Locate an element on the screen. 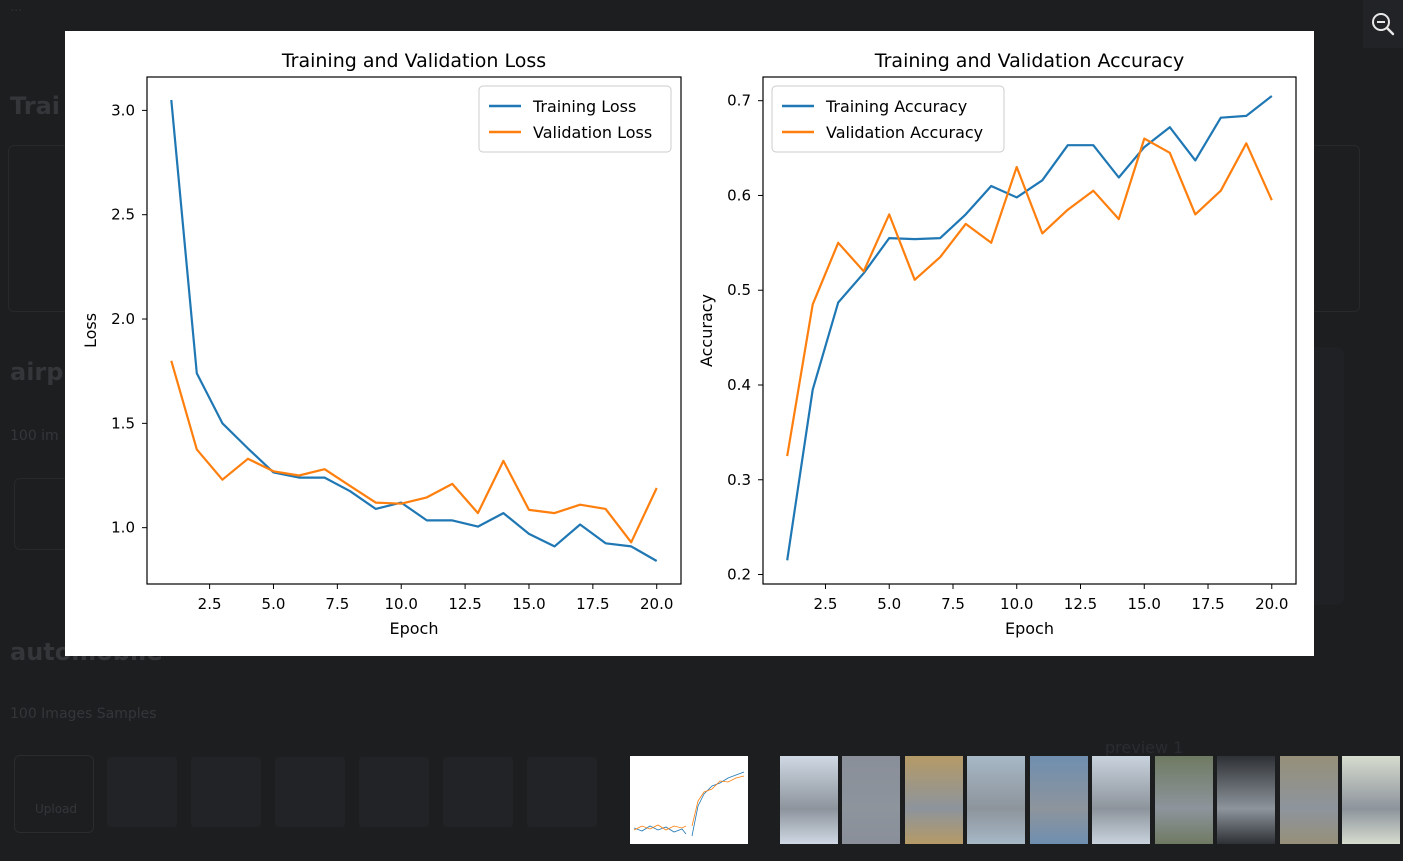 This screenshot has width=1403, height=861. y-tick-label: 0.5 is located at coordinates (739, 290).